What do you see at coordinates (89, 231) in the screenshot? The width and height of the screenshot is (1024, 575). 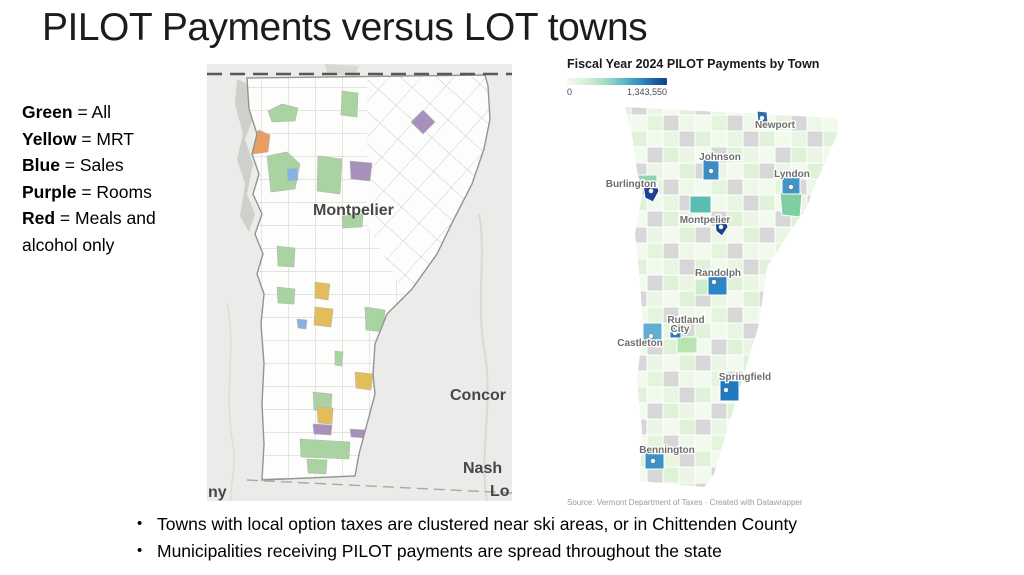 I see `legend-rest: = Meals and alcohol only` at bounding box center [89, 231].